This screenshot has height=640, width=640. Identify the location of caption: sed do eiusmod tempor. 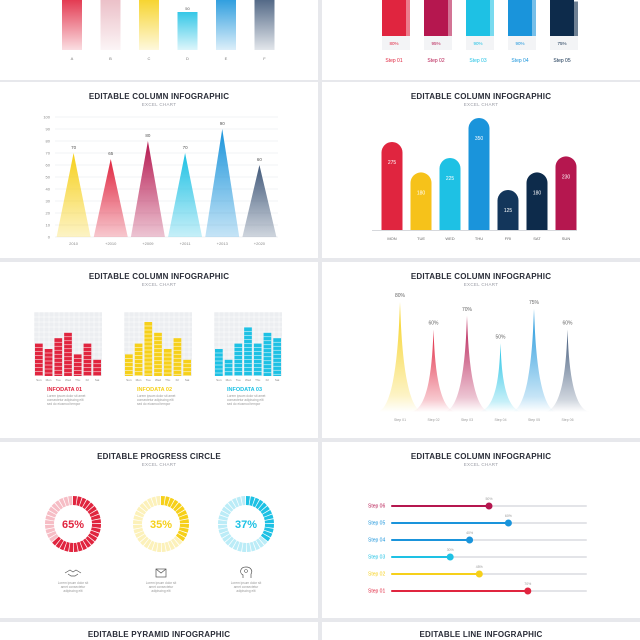
(244, 404).